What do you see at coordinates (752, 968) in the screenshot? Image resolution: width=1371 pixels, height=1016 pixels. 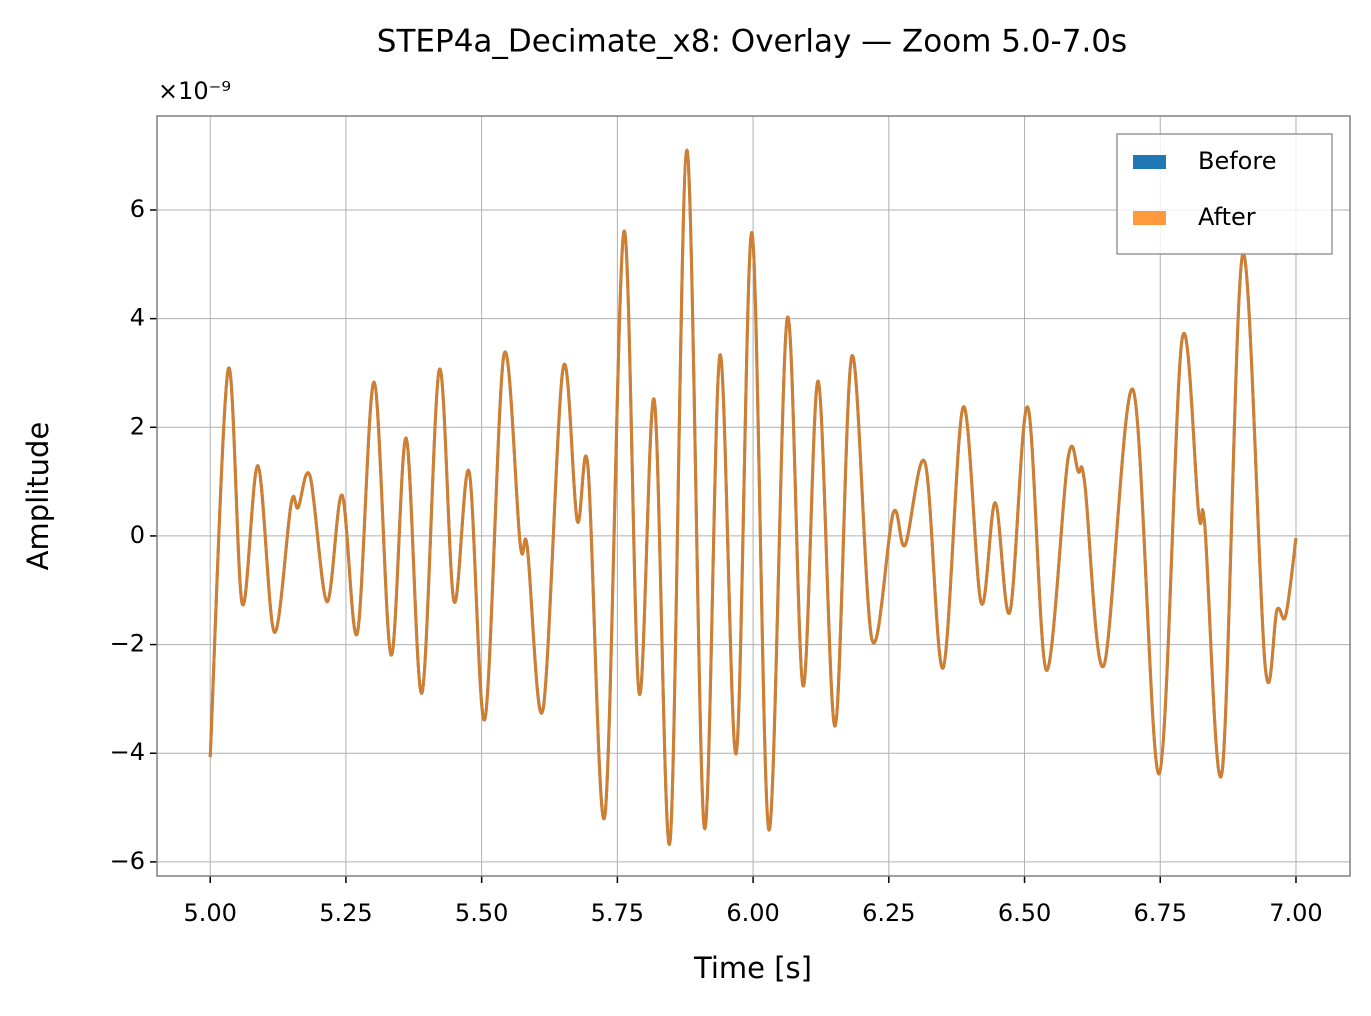 I see `x-axis-label: Time [s]` at bounding box center [752, 968].